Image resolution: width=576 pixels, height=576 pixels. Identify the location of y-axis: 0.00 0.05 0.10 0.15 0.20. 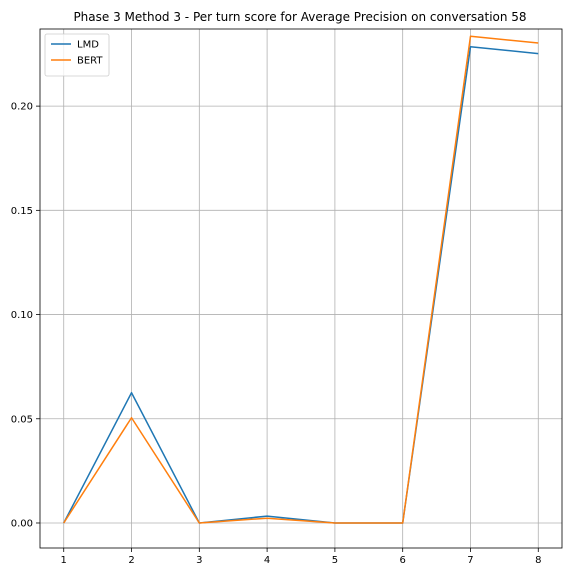
(25, 315).